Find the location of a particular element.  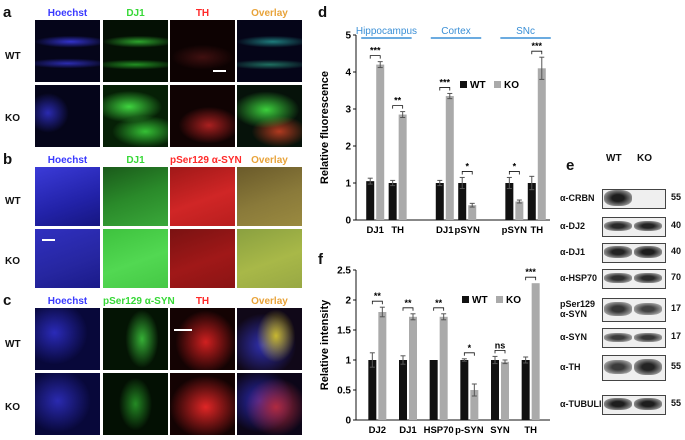

scale-bar is located at coordinates (219, 71).